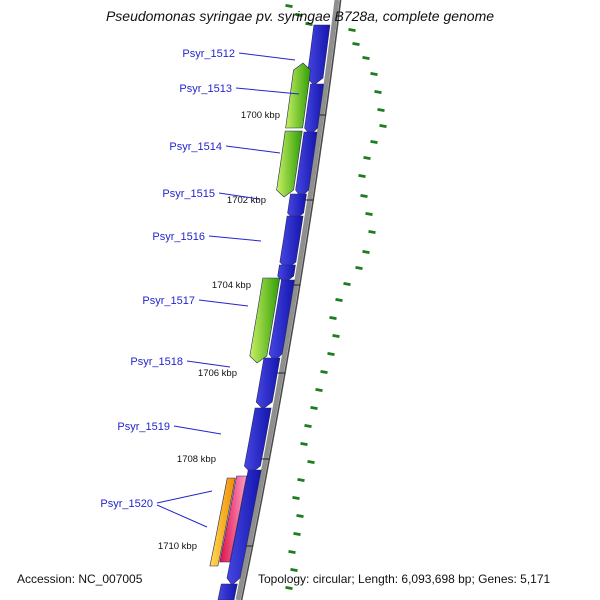  What do you see at coordinates (231, 285) in the screenshot?
I see `position-label: 1704 kbp` at bounding box center [231, 285].